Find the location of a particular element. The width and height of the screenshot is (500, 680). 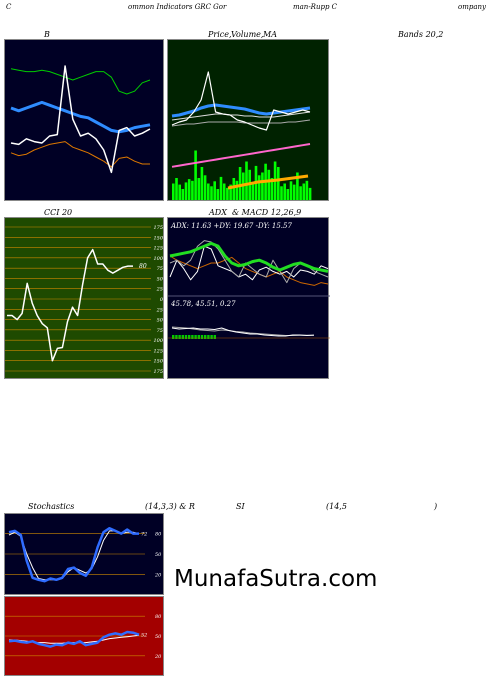

cci-tick-label: 100 is located at coordinates (158, 341).